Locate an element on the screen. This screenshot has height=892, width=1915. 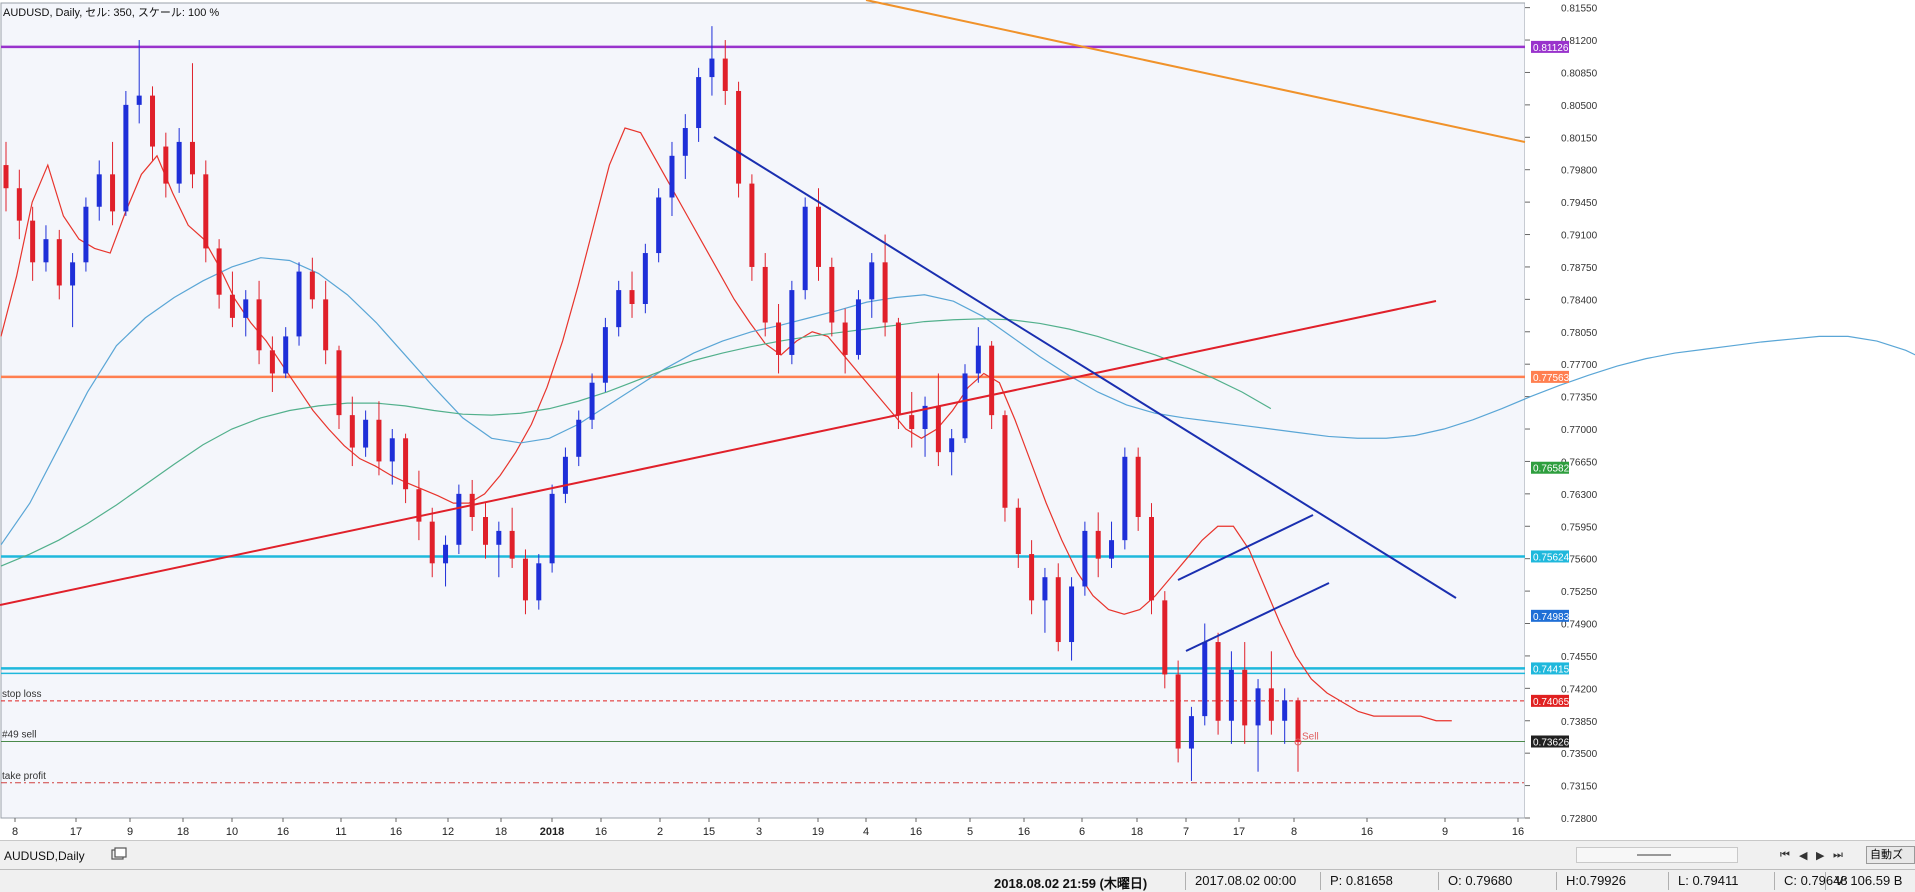
window-icon is located at coordinates (119, 854).